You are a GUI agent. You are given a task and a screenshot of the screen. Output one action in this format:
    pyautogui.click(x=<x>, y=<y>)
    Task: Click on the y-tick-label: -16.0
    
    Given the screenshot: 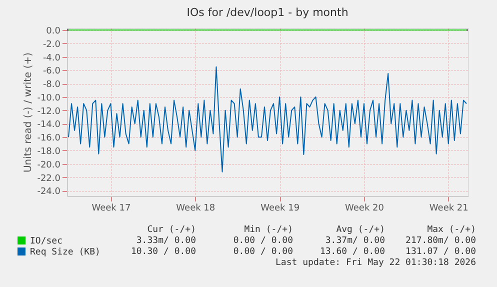 What is the action you would take?
    pyautogui.click(x=49, y=139)
    